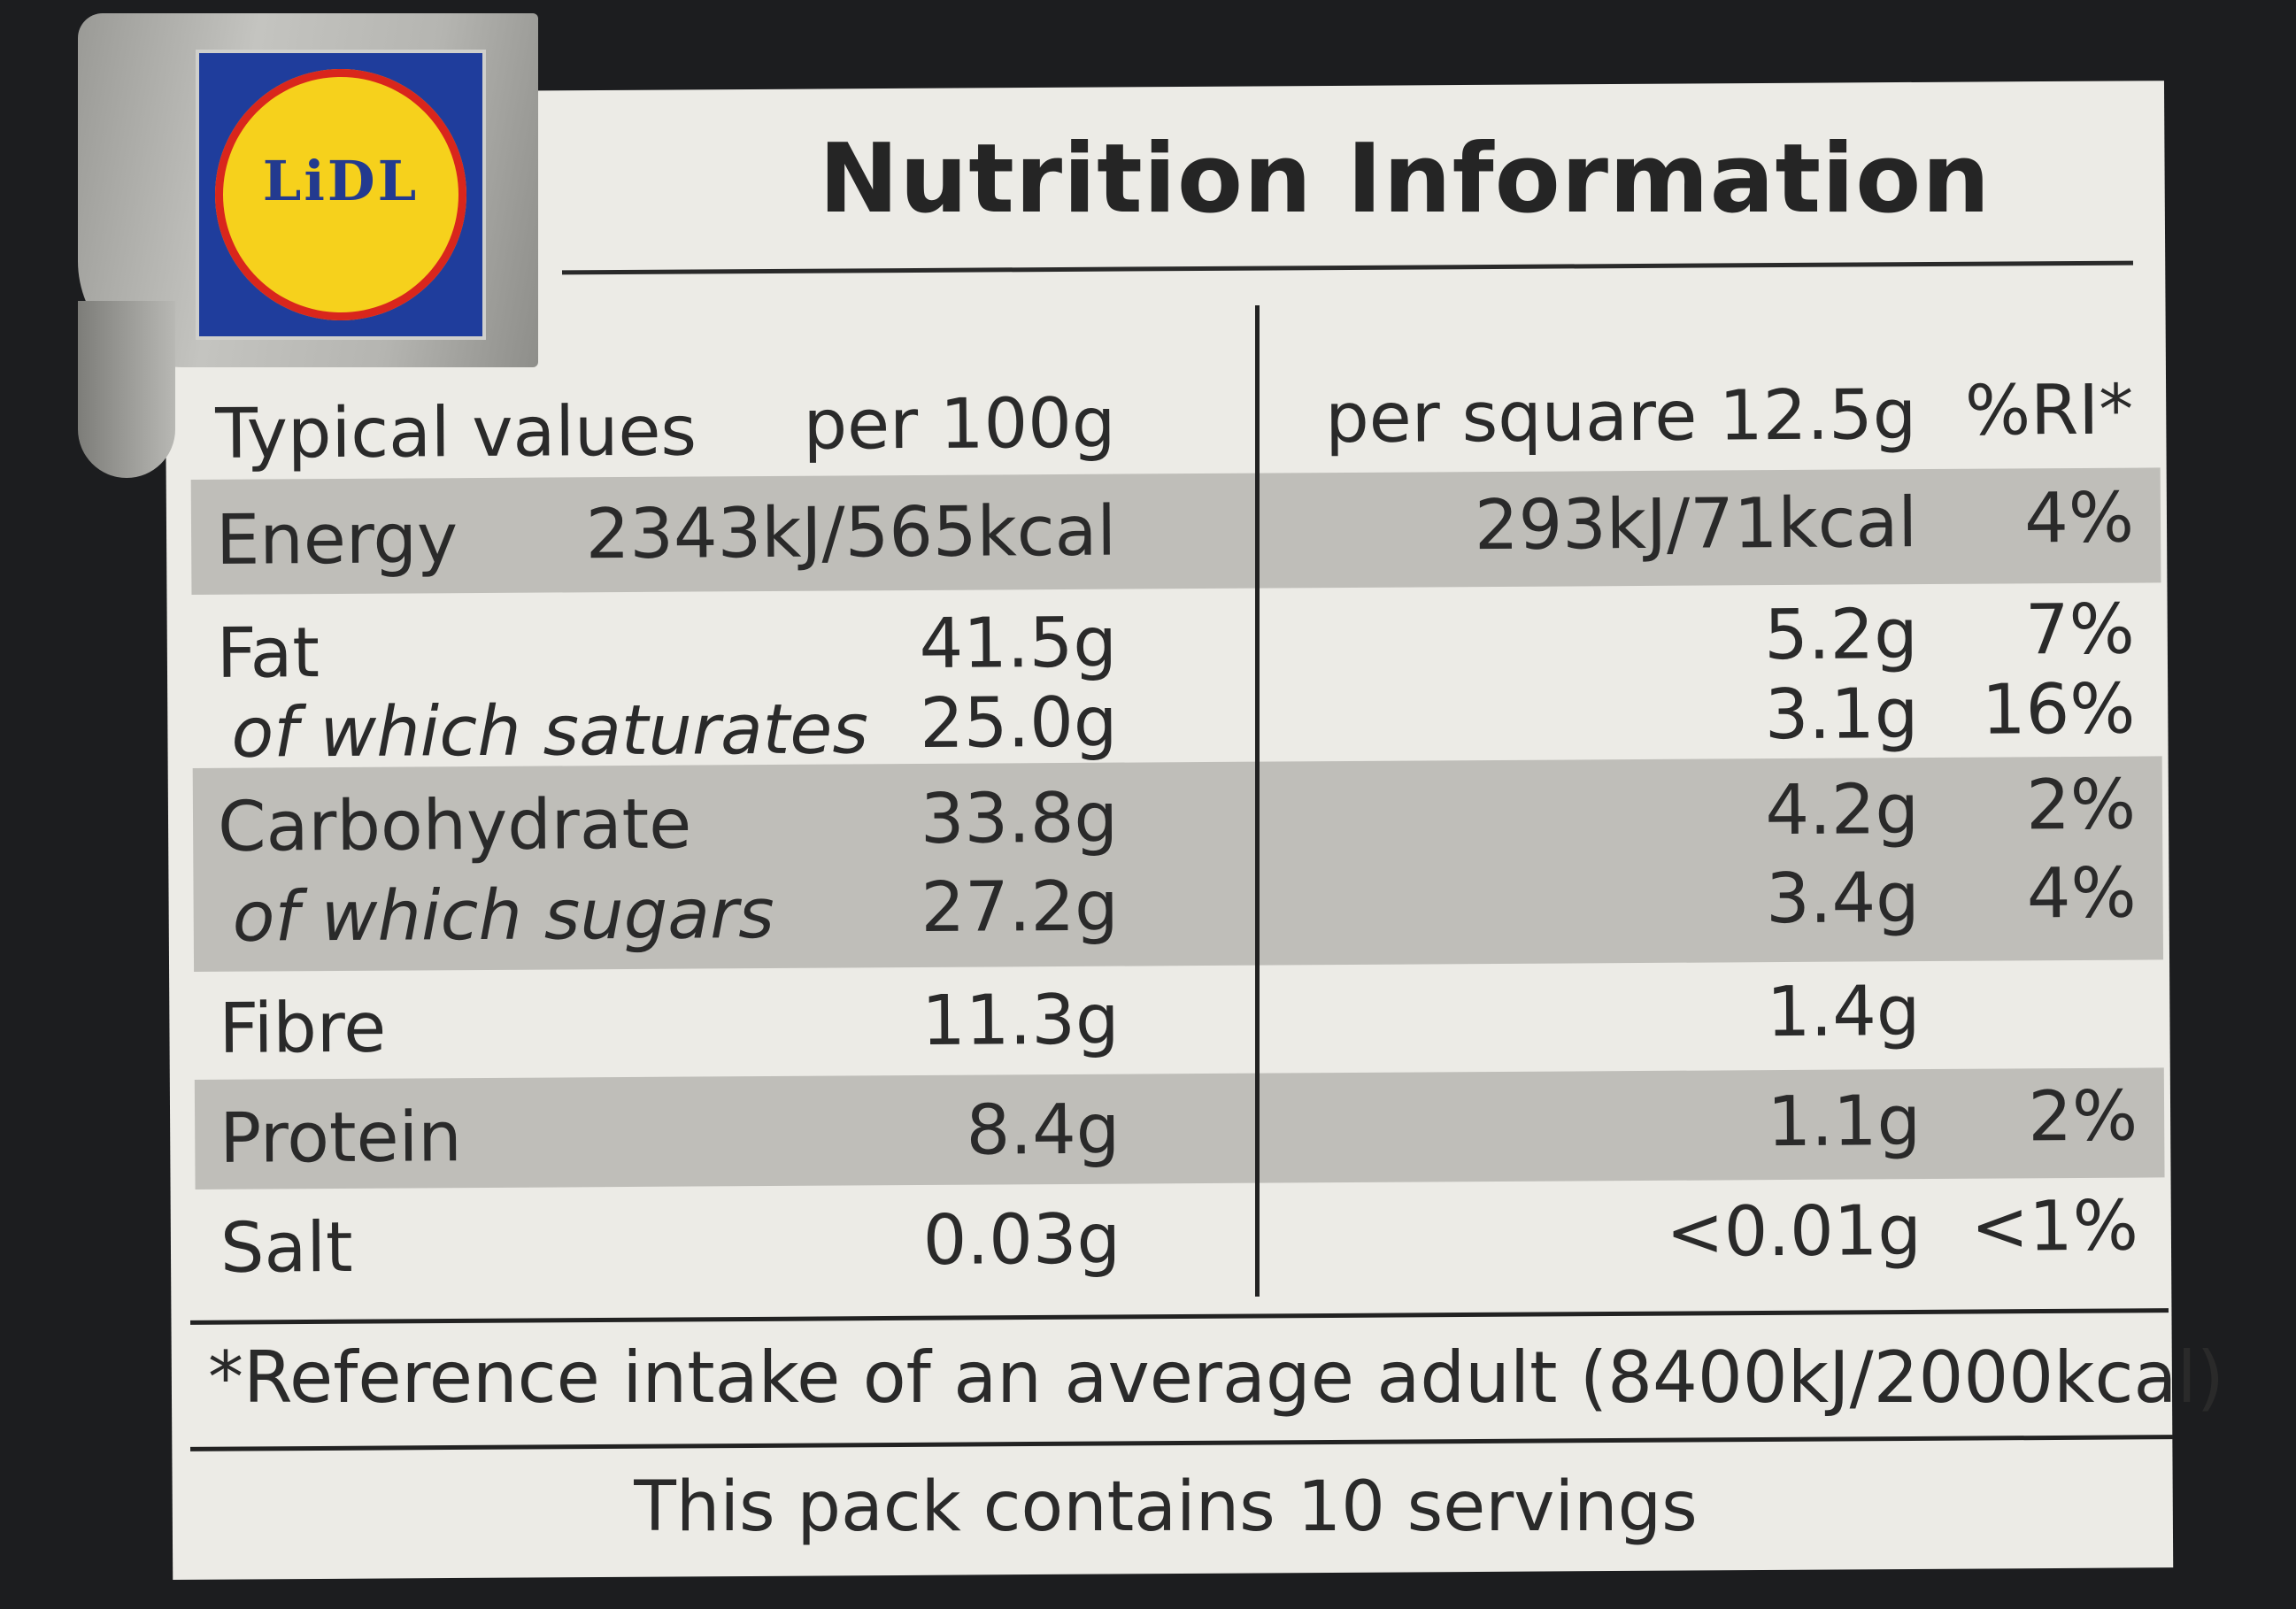 Image resolution: width=2296 pixels, height=1609 pixels. I want to click on row-label: Carbohydrate, so click(454, 826).